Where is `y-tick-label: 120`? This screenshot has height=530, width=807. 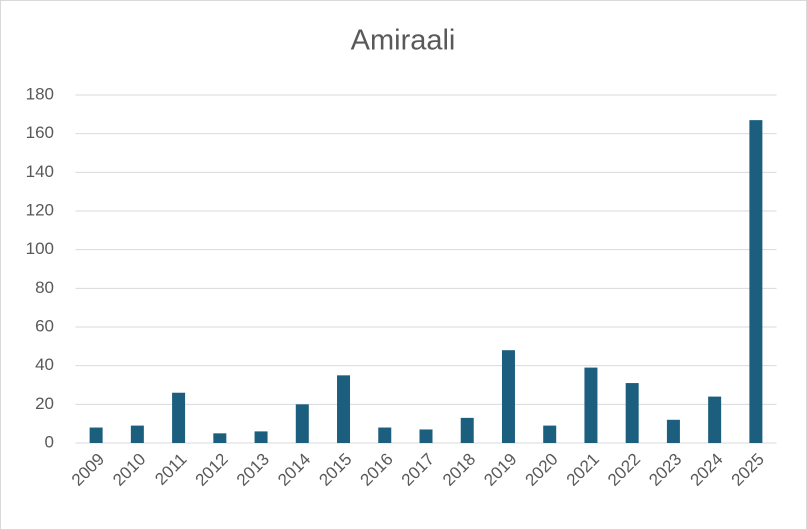 y-tick-label: 120 is located at coordinates (40, 209).